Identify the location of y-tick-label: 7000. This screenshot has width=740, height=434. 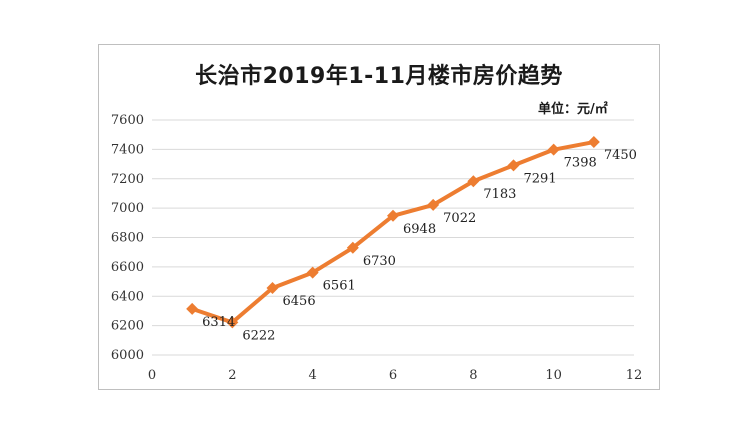
(127, 208).